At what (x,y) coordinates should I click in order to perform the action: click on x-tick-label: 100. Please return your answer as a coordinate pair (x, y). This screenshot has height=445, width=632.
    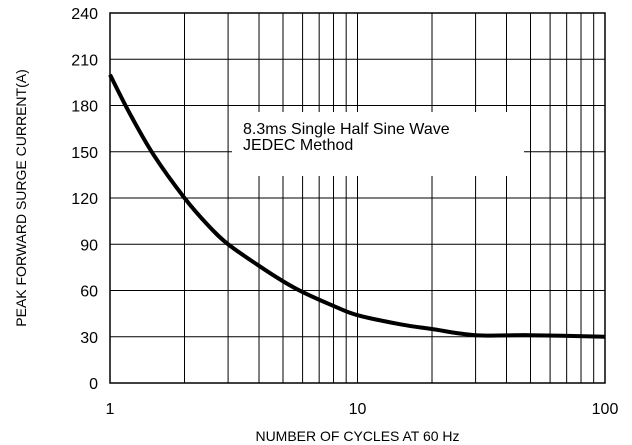
    Looking at the image, I should click on (605, 409).